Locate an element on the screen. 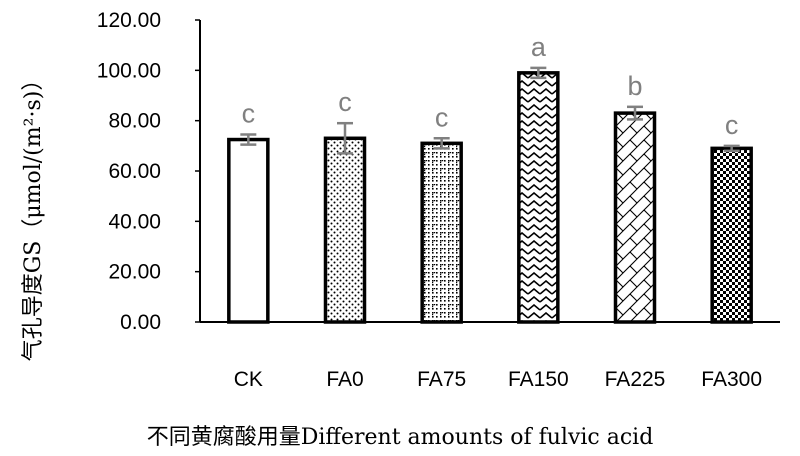 This screenshot has width=800, height=456. bar-ck is located at coordinates (248, 230).